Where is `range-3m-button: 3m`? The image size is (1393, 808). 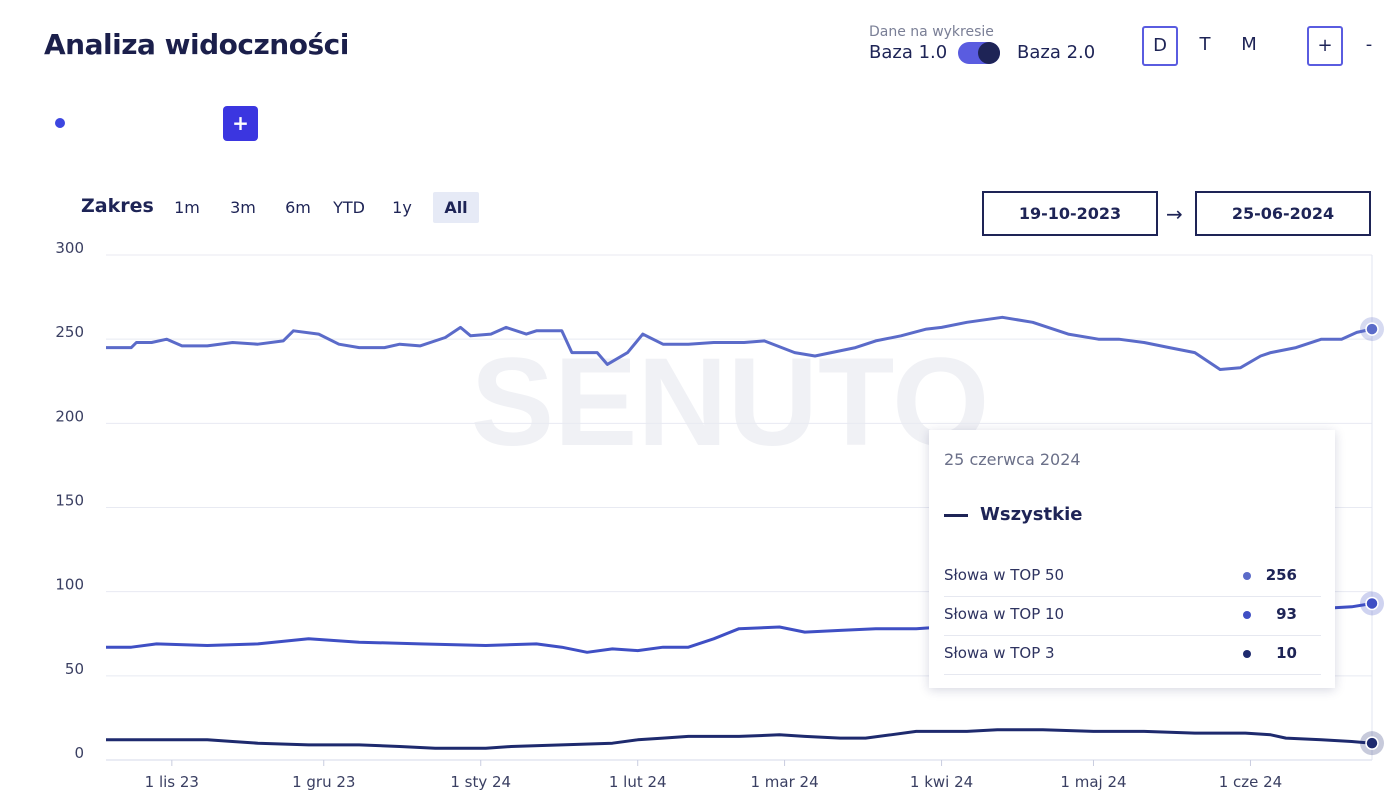 range-3m-button: 3m is located at coordinates (243, 207).